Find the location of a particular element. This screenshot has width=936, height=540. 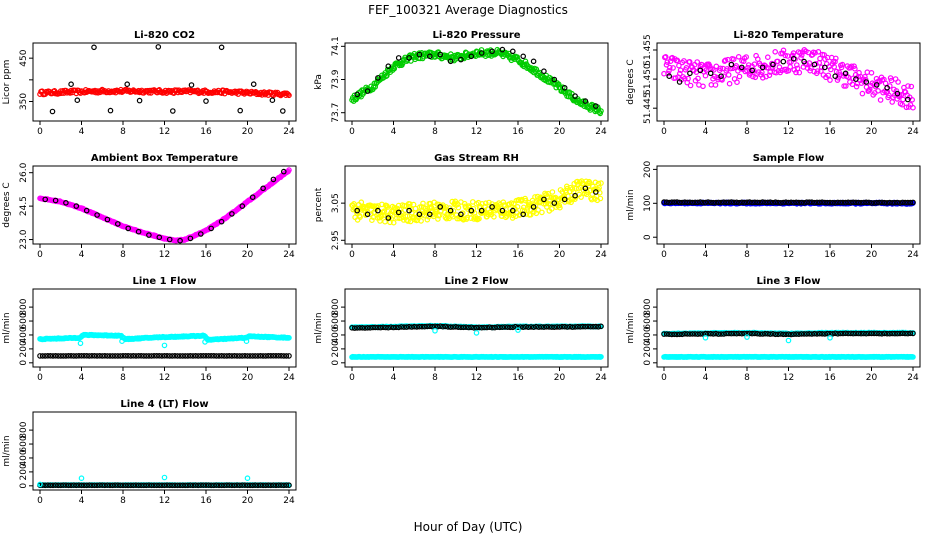

panel-title: Li-820 Temperature is located at coordinates (788, 35).